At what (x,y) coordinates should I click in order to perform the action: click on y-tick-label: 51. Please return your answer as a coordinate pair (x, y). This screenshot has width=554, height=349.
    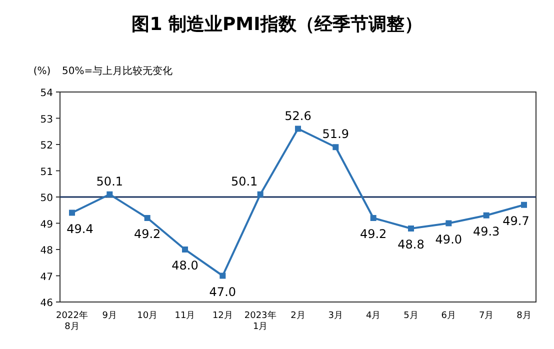
    Looking at the image, I should click on (46, 172).